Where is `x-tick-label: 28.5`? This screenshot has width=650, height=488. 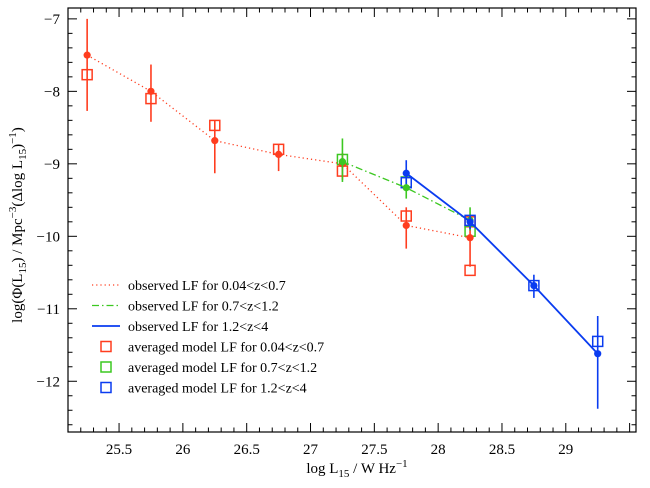
x-tick-label: 28.5 is located at coordinates (502, 450).